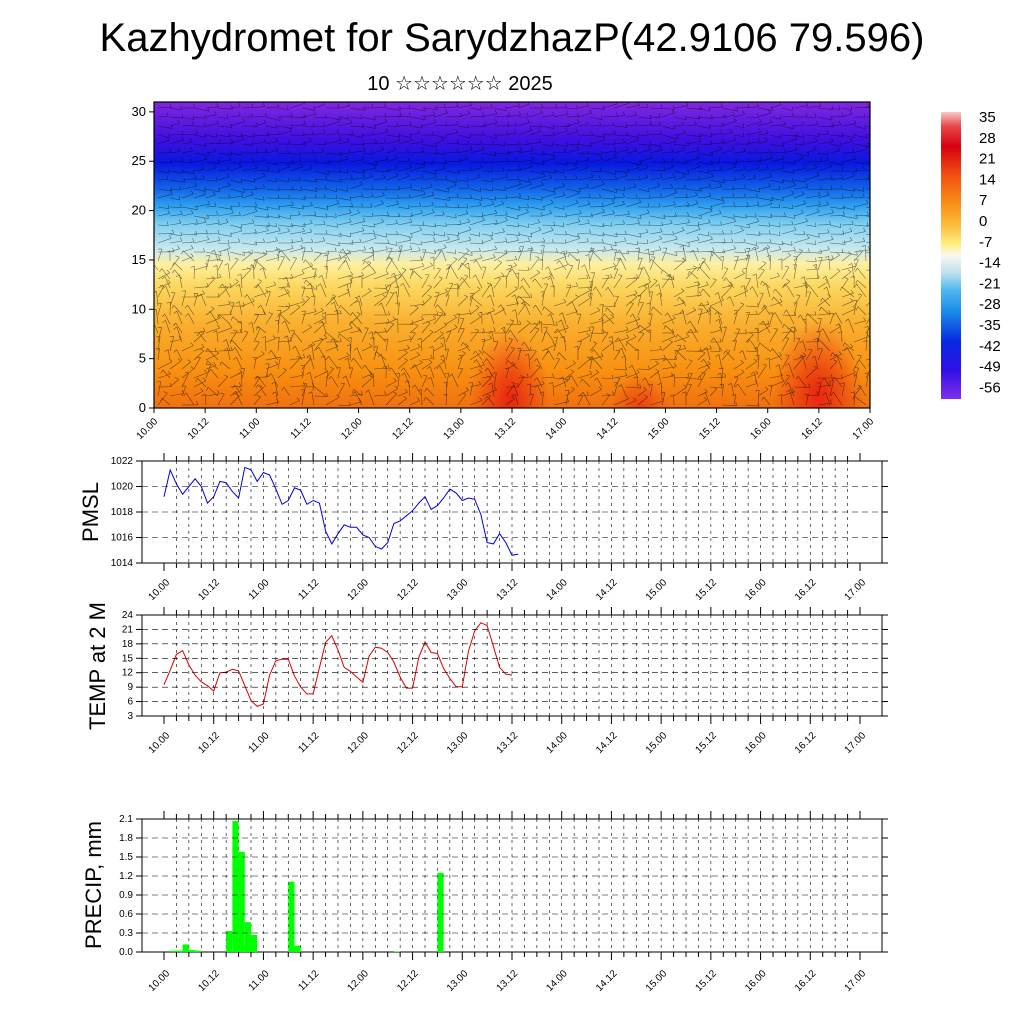 This screenshot has width=1024, height=1024. I want to click on colorbar-label: 35, so click(987, 117).